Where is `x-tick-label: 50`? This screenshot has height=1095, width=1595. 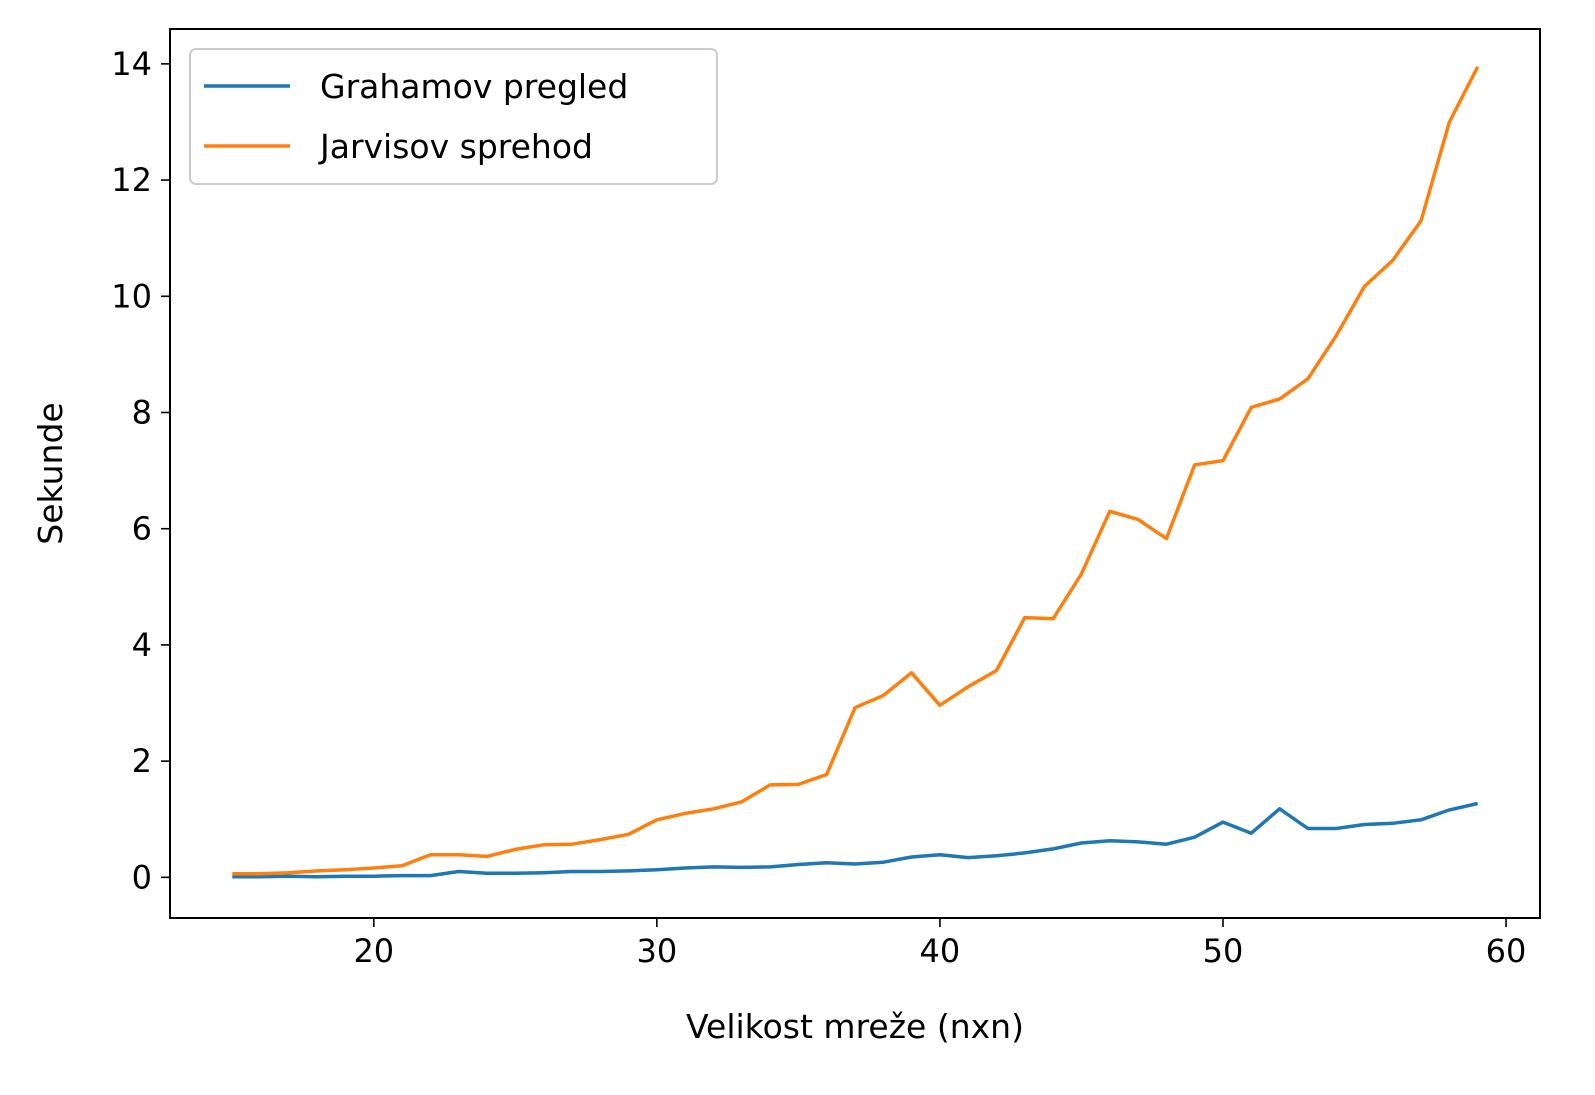 x-tick-label: 50 is located at coordinates (1223, 951).